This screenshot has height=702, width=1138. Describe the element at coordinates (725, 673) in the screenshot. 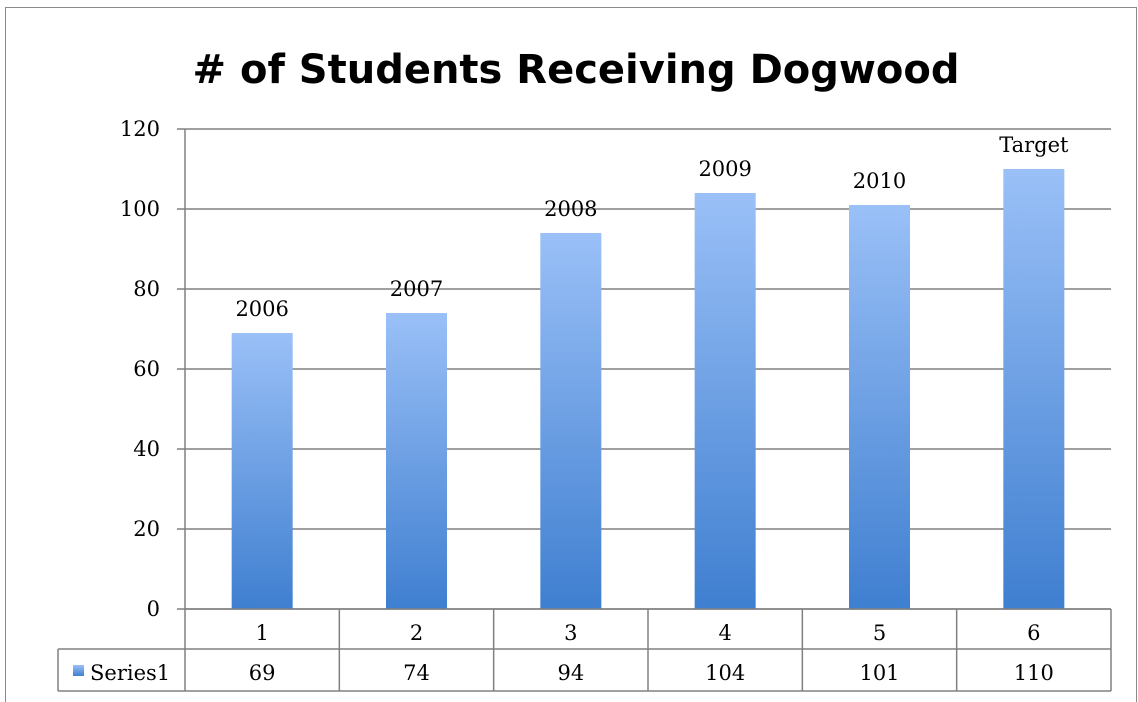

I see `table-value-cell: 104` at that location.